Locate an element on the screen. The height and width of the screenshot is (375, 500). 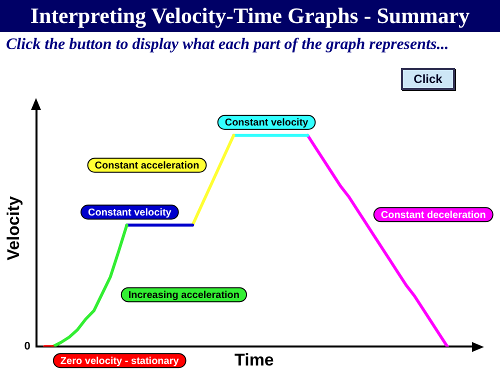
series-label: Constant acceleration is located at coordinates (147, 166).